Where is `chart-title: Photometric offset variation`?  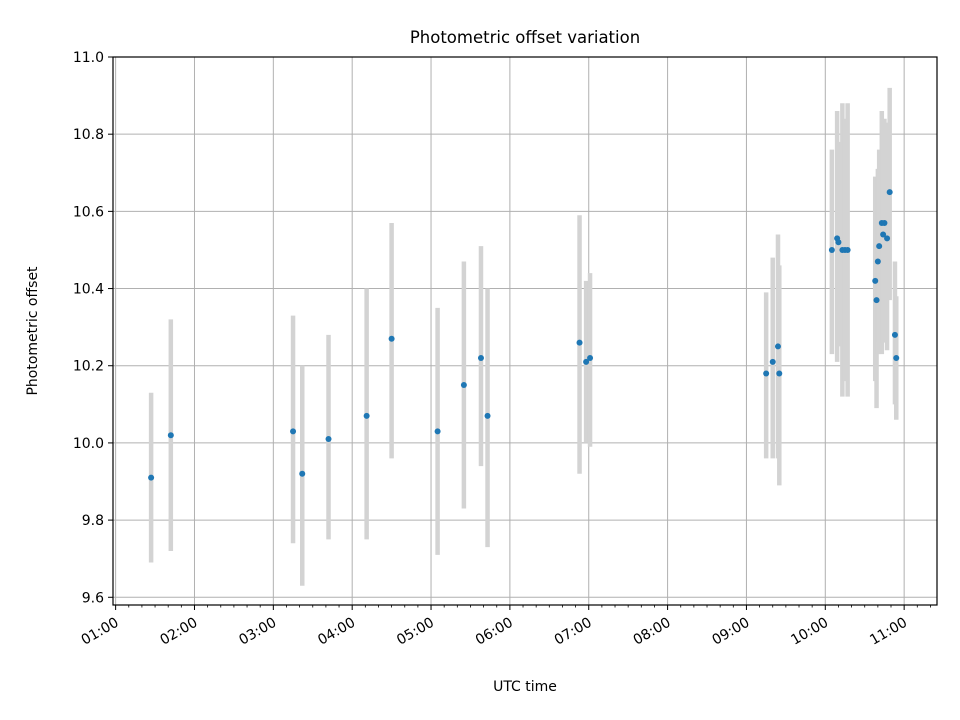
chart-title: Photometric offset variation is located at coordinates (525, 37).